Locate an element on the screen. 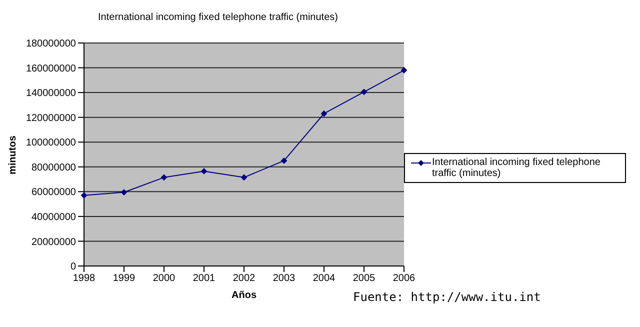 The height and width of the screenshot is (327, 640). x-tick-label: 2003 is located at coordinates (284, 278).